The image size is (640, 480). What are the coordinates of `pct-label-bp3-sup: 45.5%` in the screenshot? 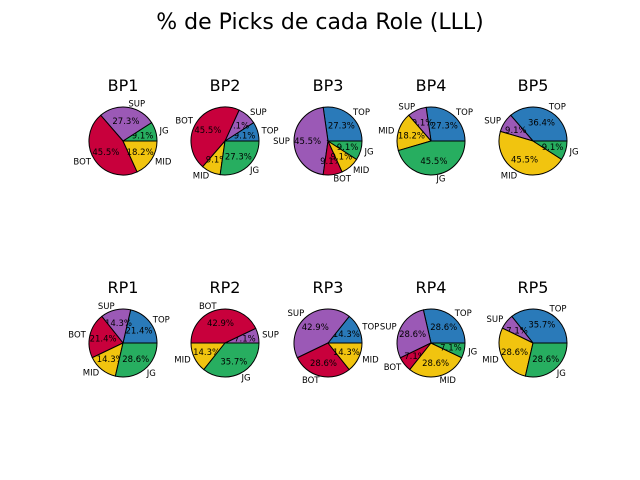 It's located at (307, 142).